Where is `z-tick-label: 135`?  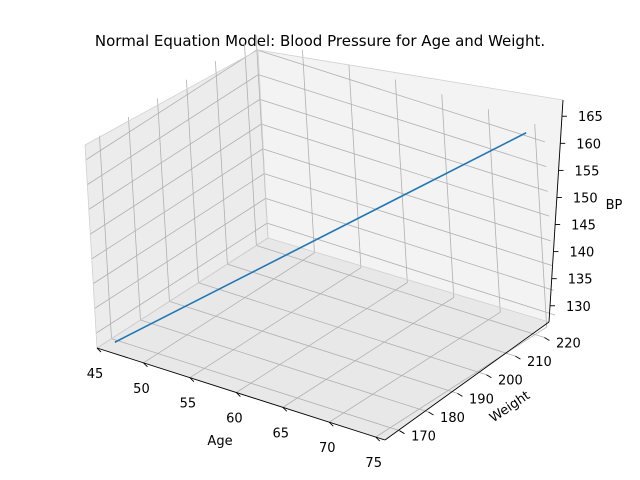
z-tick-label: 135 is located at coordinates (580, 280).